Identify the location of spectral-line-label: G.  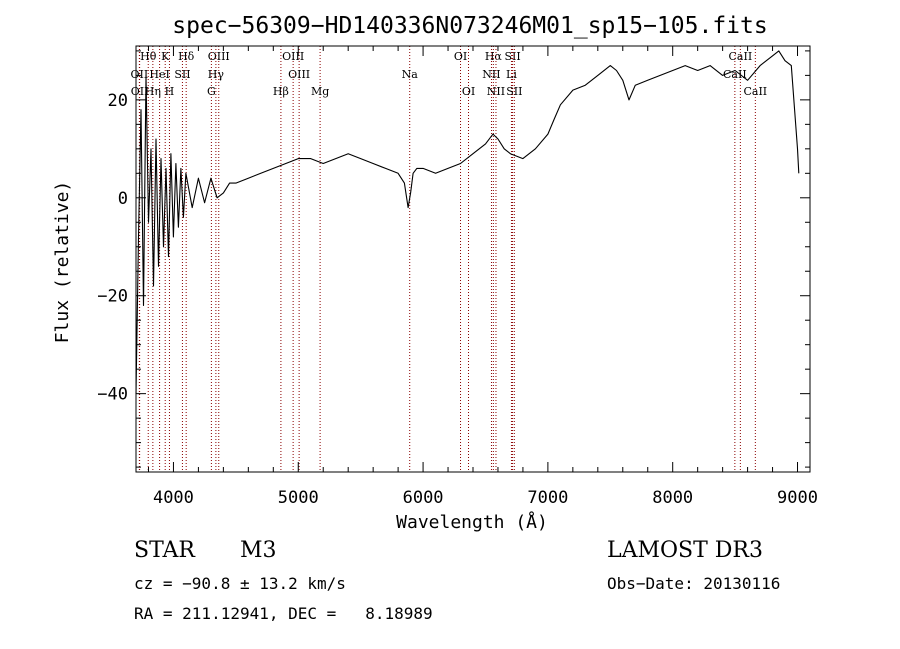
(211, 91).